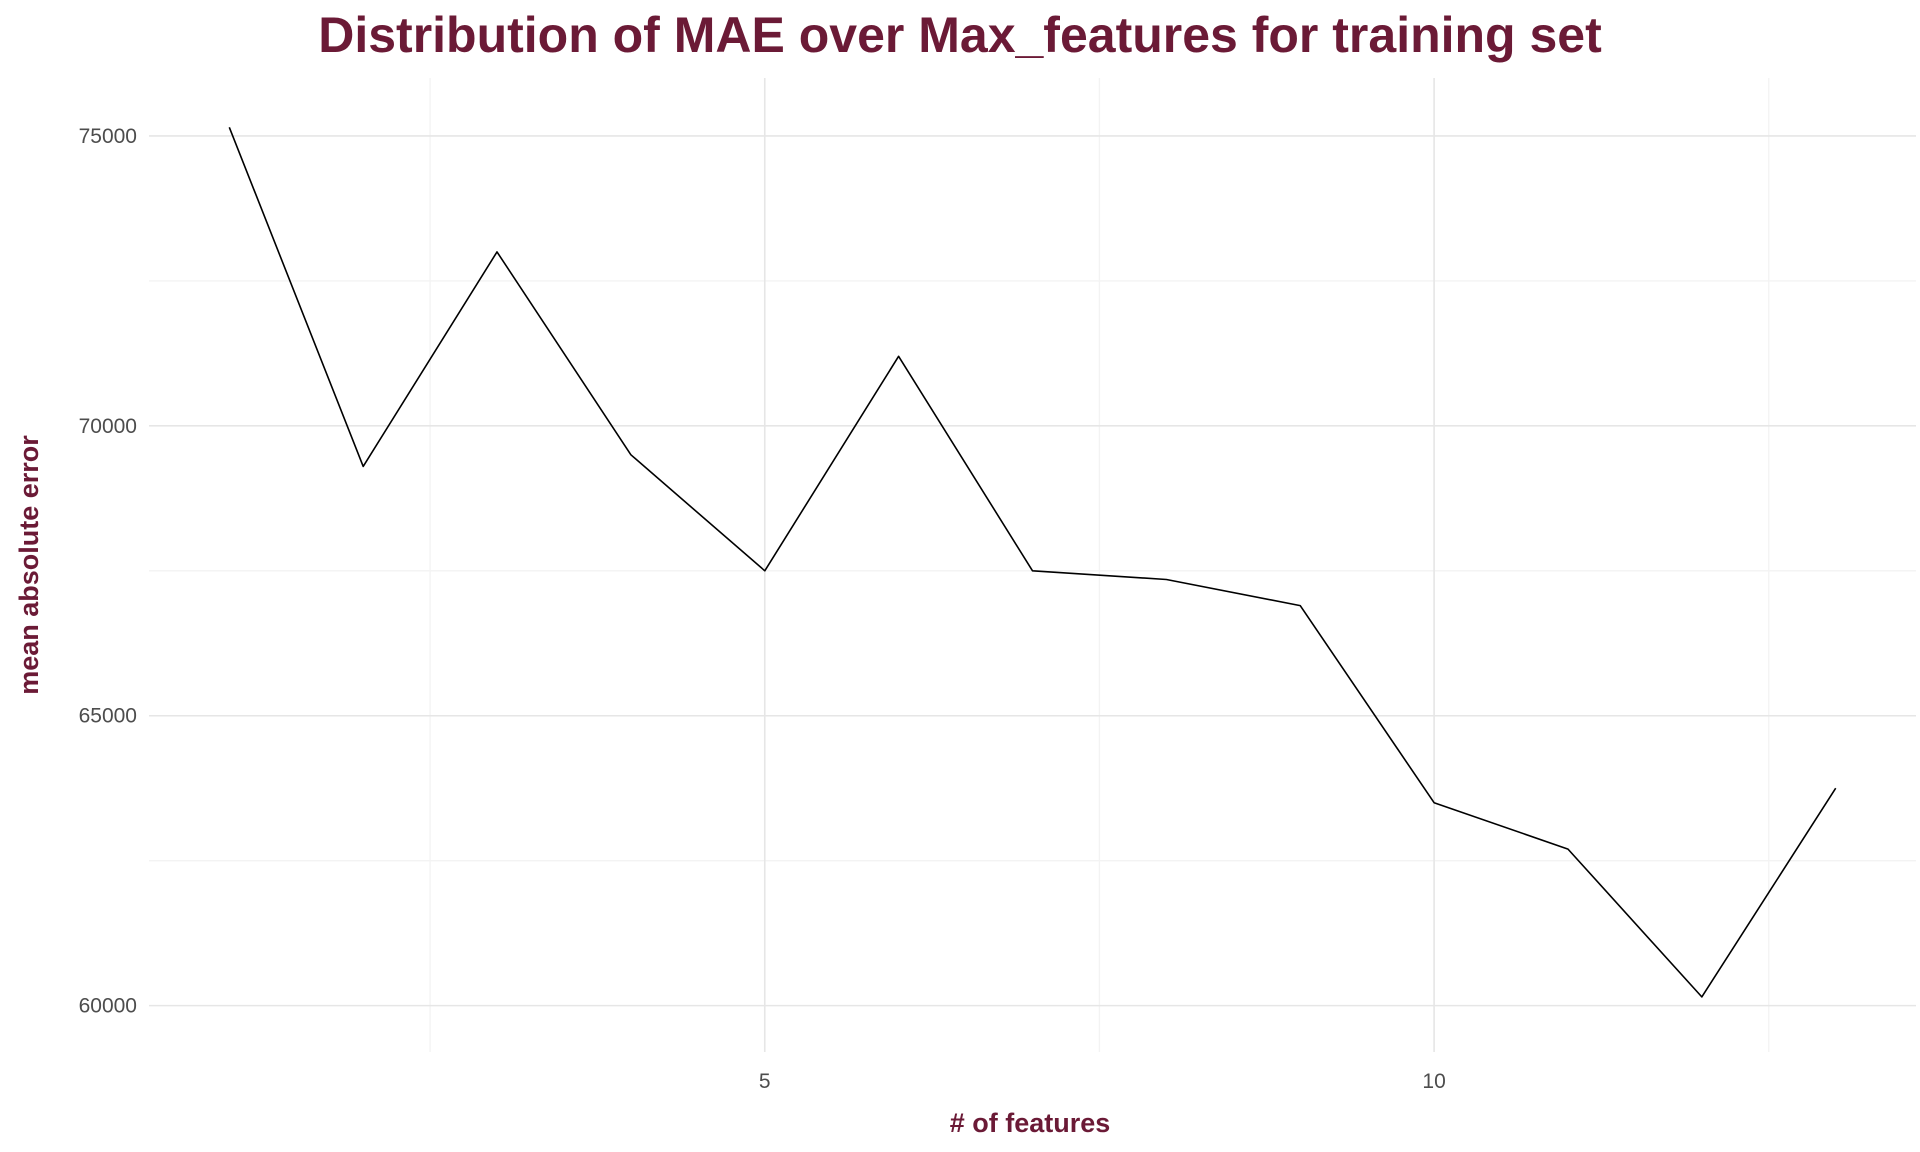 The width and height of the screenshot is (1920, 1152). What do you see at coordinates (108, 426) in the screenshot?
I see `y-tick-label: 70000` at bounding box center [108, 426].